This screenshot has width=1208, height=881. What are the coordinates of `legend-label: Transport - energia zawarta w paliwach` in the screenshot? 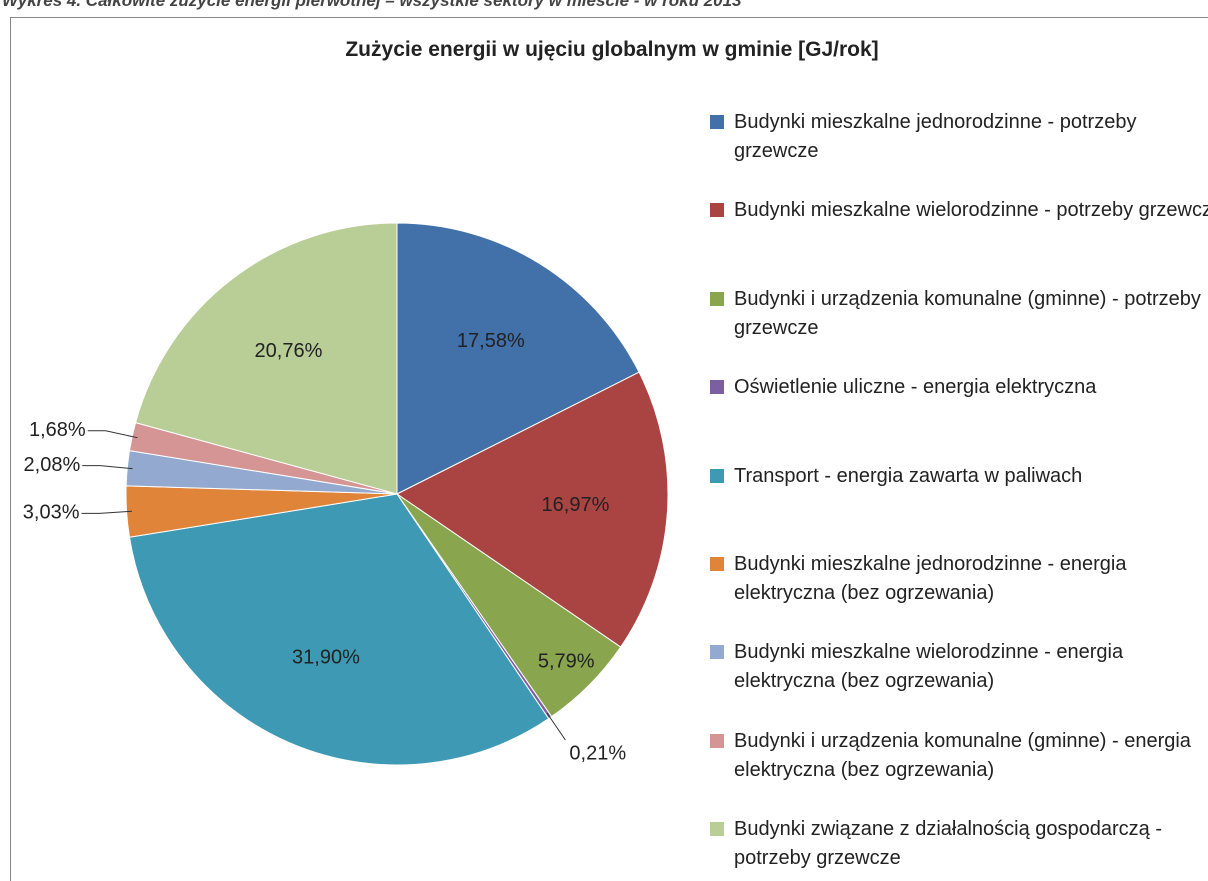 It's located at (908, 475).